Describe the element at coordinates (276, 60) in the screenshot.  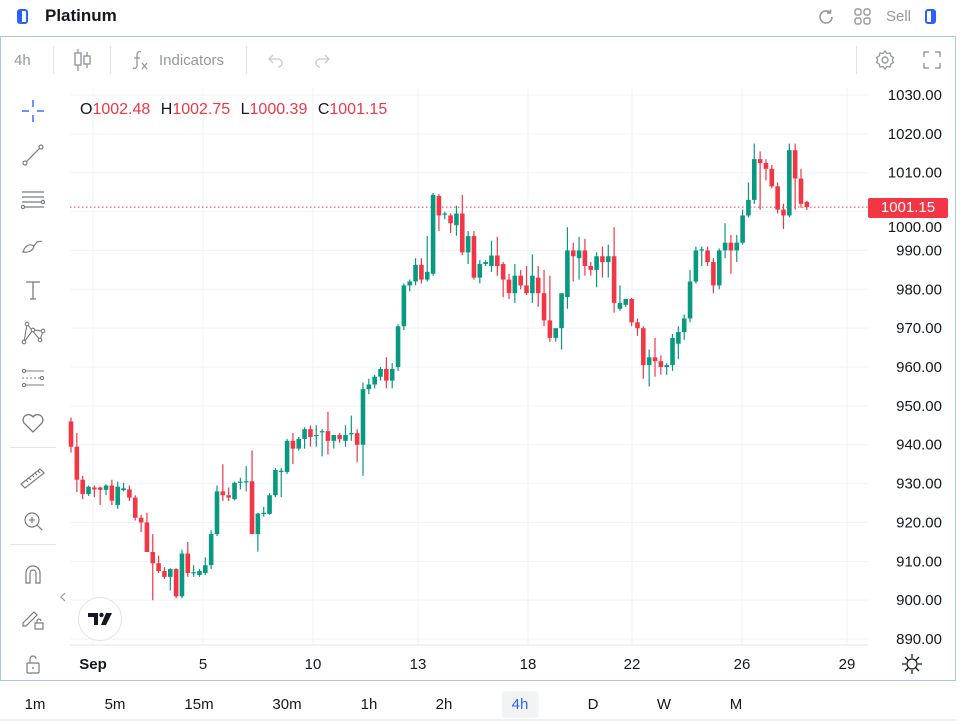
I see `undo-icon` at that location.